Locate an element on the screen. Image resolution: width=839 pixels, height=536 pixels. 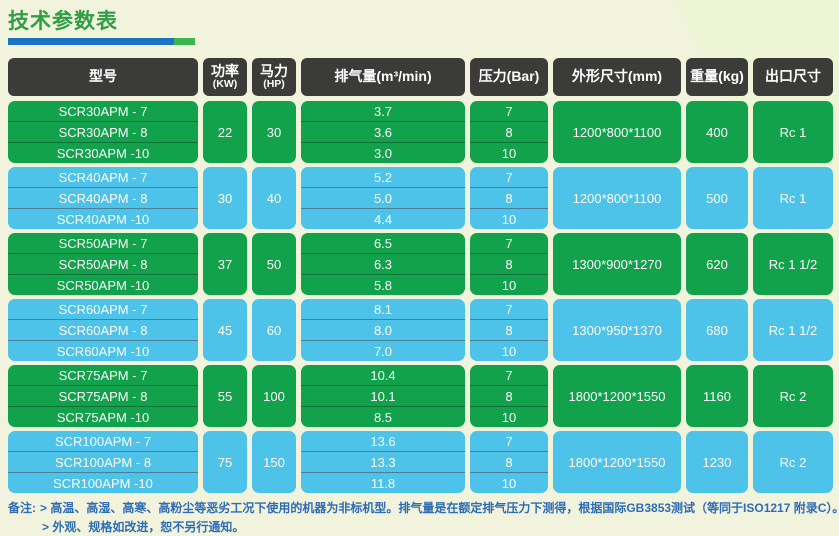
model-name: SCR75APM - 8 is located at coordinates (103, 395).